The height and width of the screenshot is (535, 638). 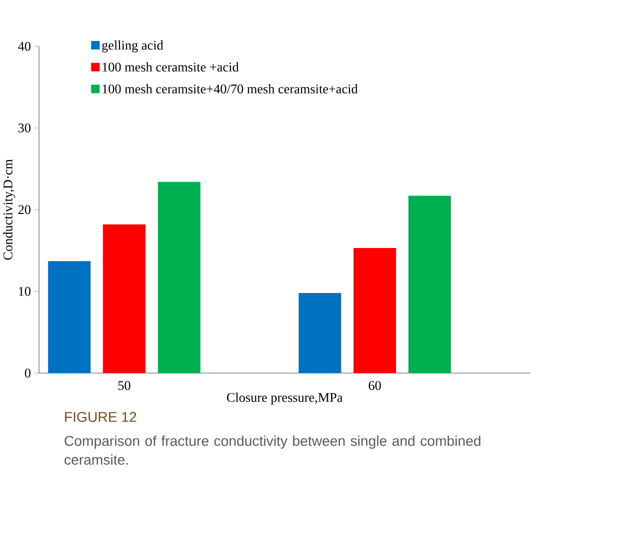 I want to click on legend-label: 100 mesh ceramsite+40/70 mesh ceramsite+acid, so click(x=230, y=89).